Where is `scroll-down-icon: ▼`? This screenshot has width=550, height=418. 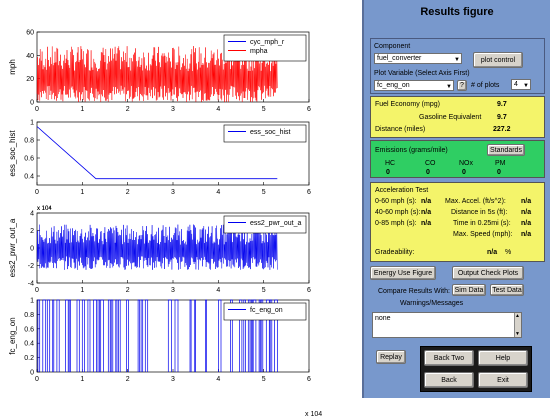
scroll-down-icon: ▼ is located at coordinates (517, 334).